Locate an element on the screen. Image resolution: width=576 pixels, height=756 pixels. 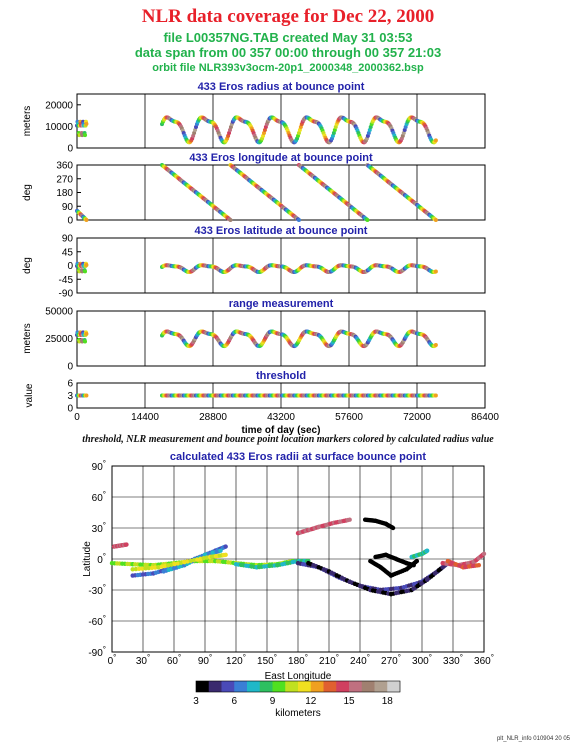
y-tick-label: -45 is located at coordinates (66, 280).